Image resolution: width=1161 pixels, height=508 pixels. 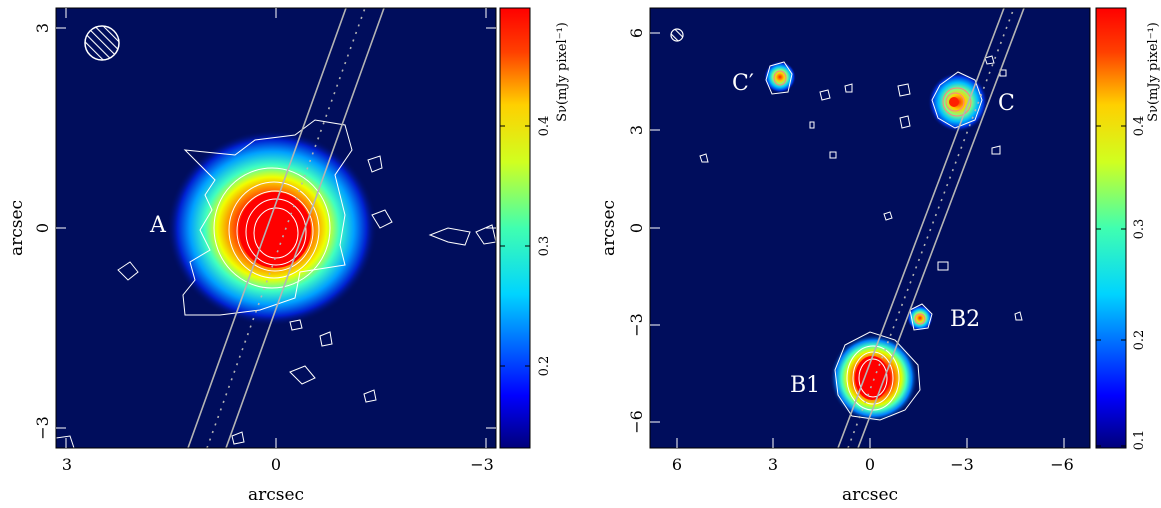 I want to click on noise-contours, so click(x=861, y=188).